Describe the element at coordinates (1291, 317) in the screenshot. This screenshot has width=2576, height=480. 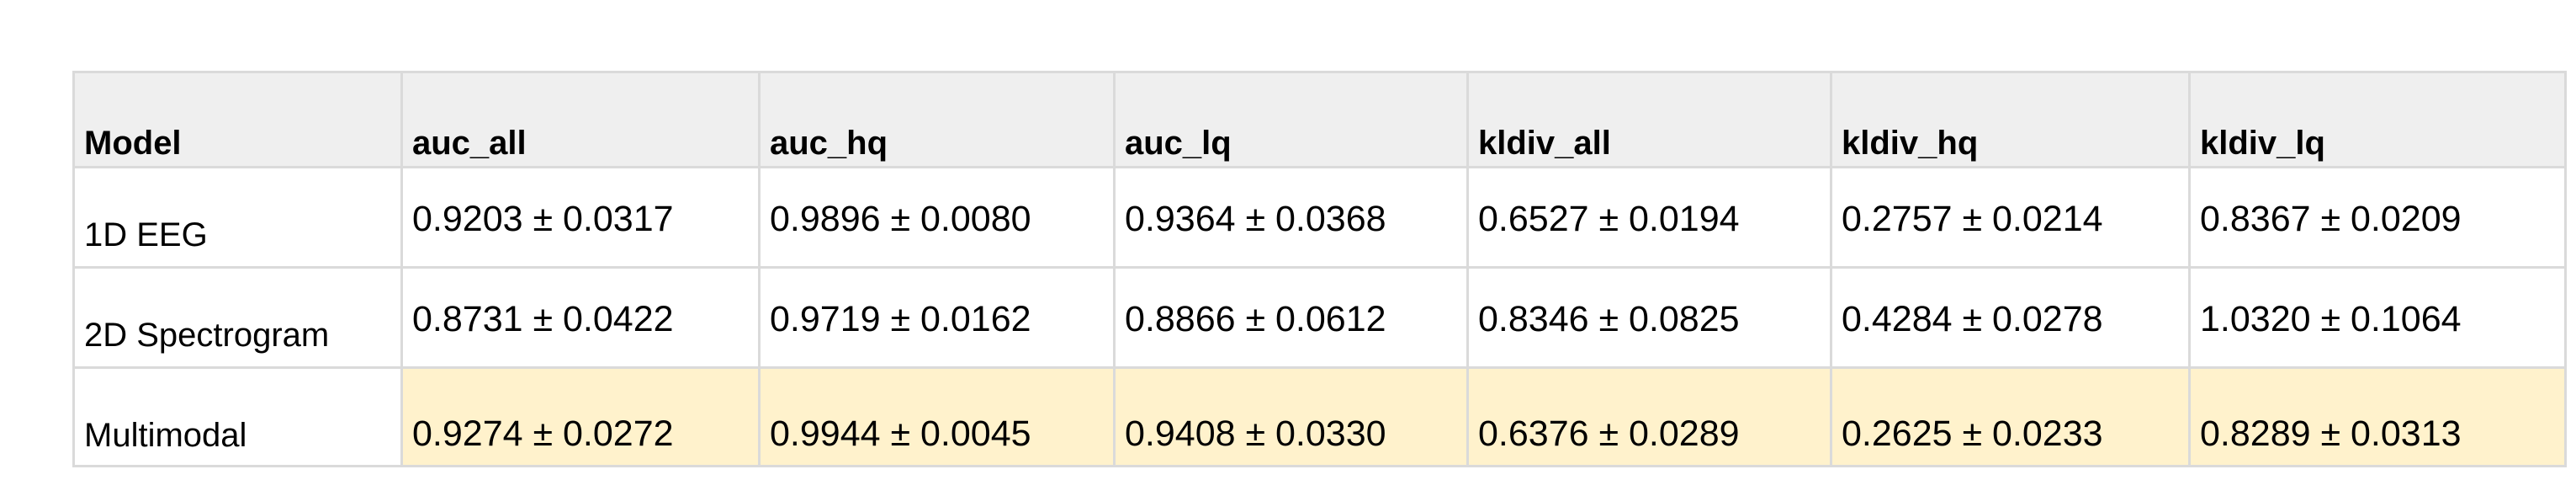
I see `auc-lq-cell: 0.8866 ± 0.0612` at that location.